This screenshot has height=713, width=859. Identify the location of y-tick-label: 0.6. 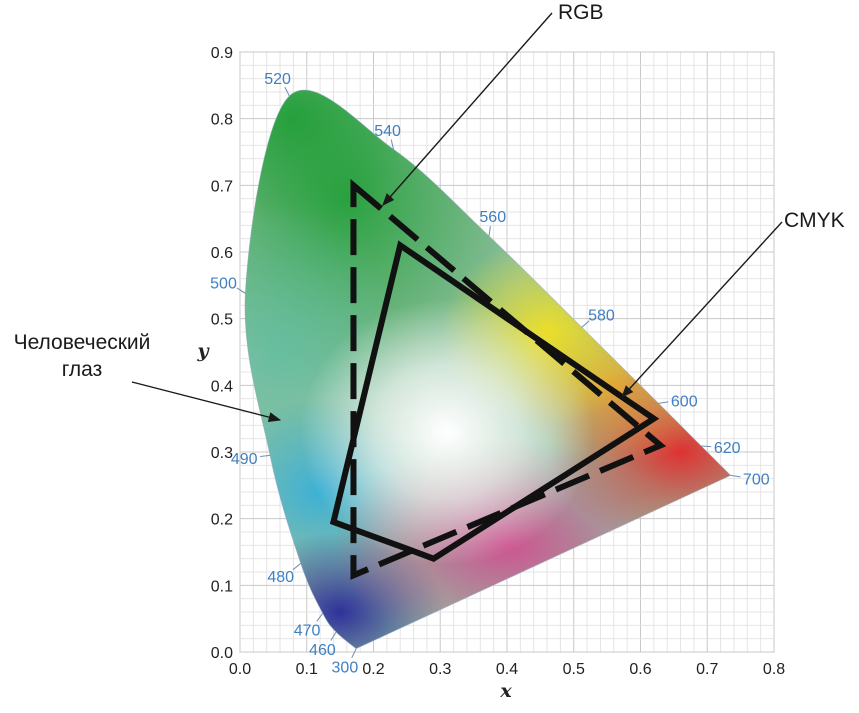
(222, 253).